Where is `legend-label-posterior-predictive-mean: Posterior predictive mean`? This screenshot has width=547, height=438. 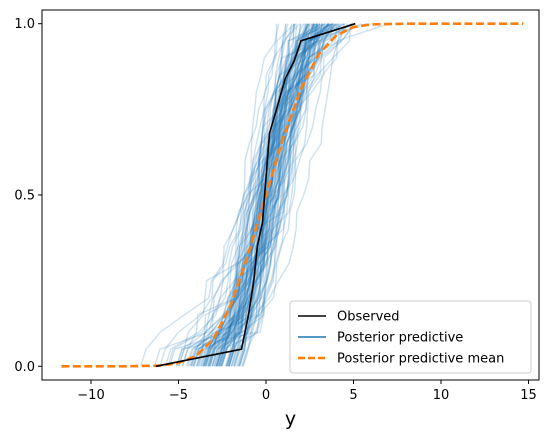
legend-label-posterior-predictive-mean: Posterior predictive mean is located at coordinates (420, 359).